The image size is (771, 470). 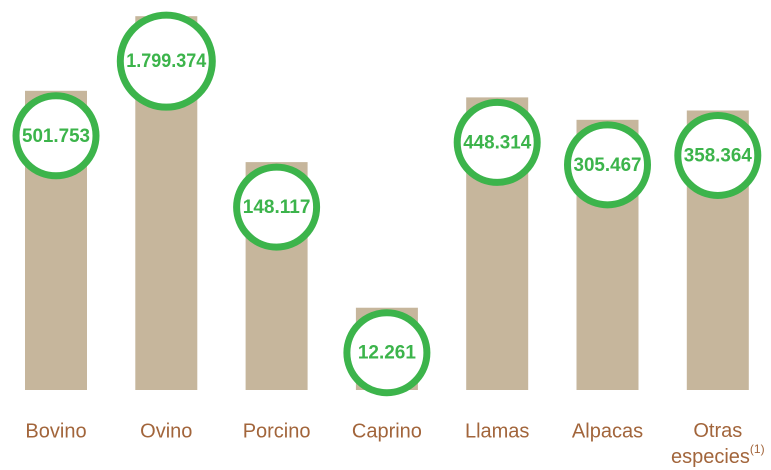 What do you see at coordinates (277, 431) in the screenshot?
I see `x-tick-label: Porcino` at bounding box center [277, 431].